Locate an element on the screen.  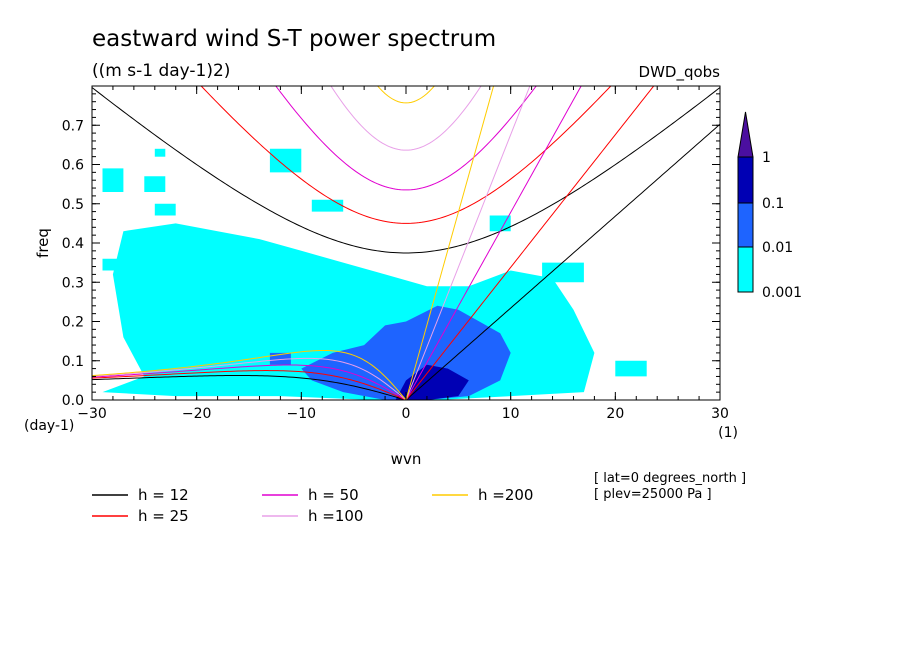
x-tick-label: −30 is located at coordinates (92, 414).